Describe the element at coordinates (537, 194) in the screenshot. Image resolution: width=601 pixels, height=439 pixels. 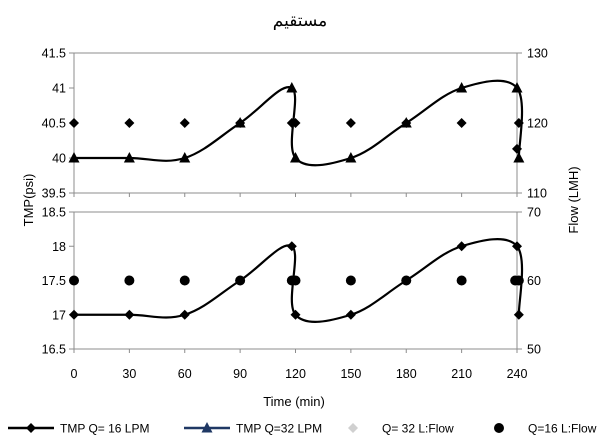
I see `y-tick-label-right: 110` at that location.